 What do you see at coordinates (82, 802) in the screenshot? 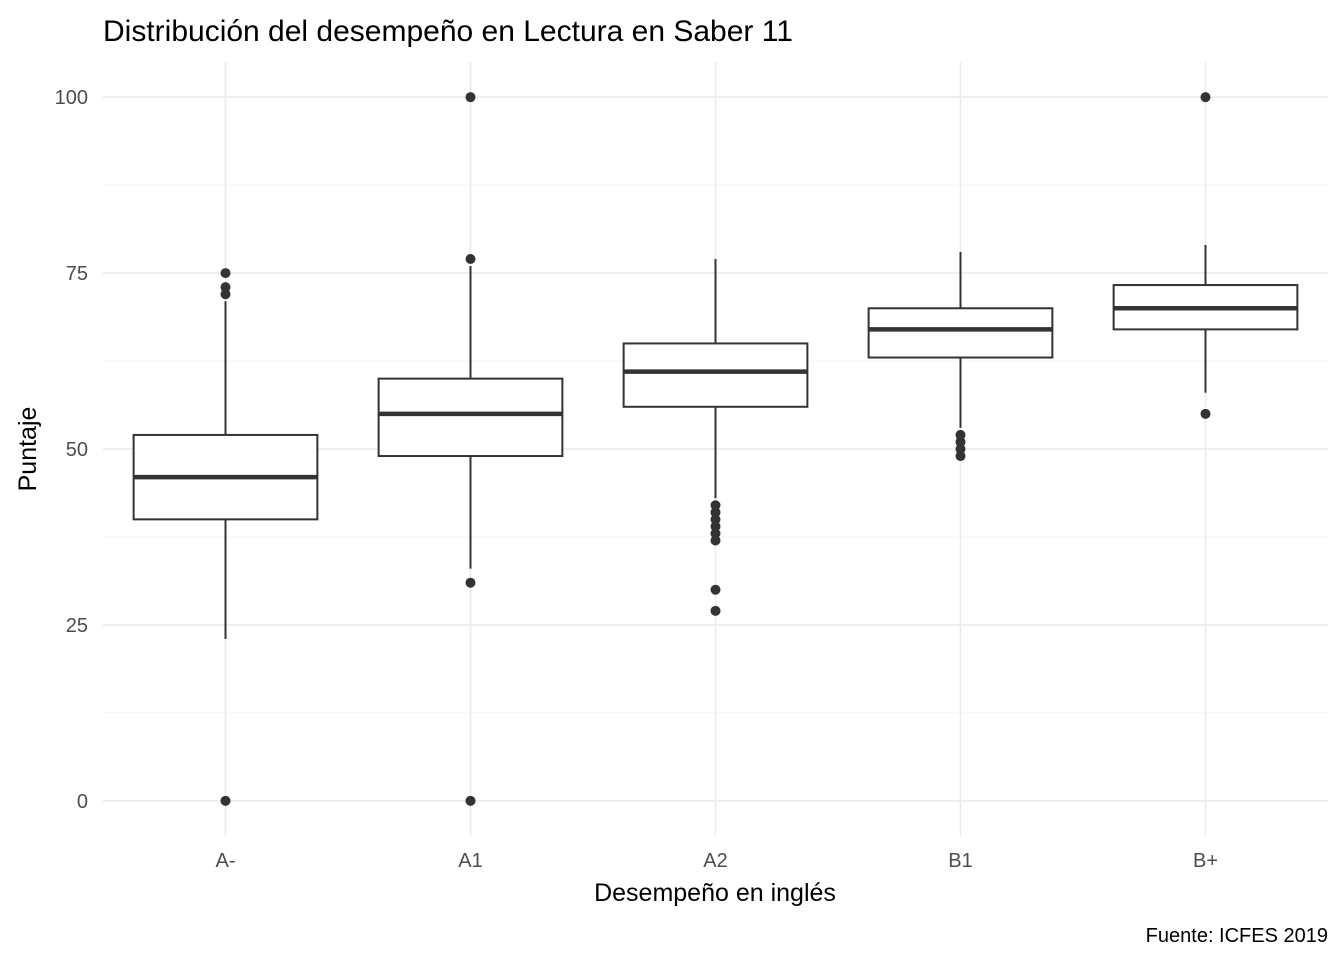
I see `y-tick-label: 0` at bounding box center [82, 802].